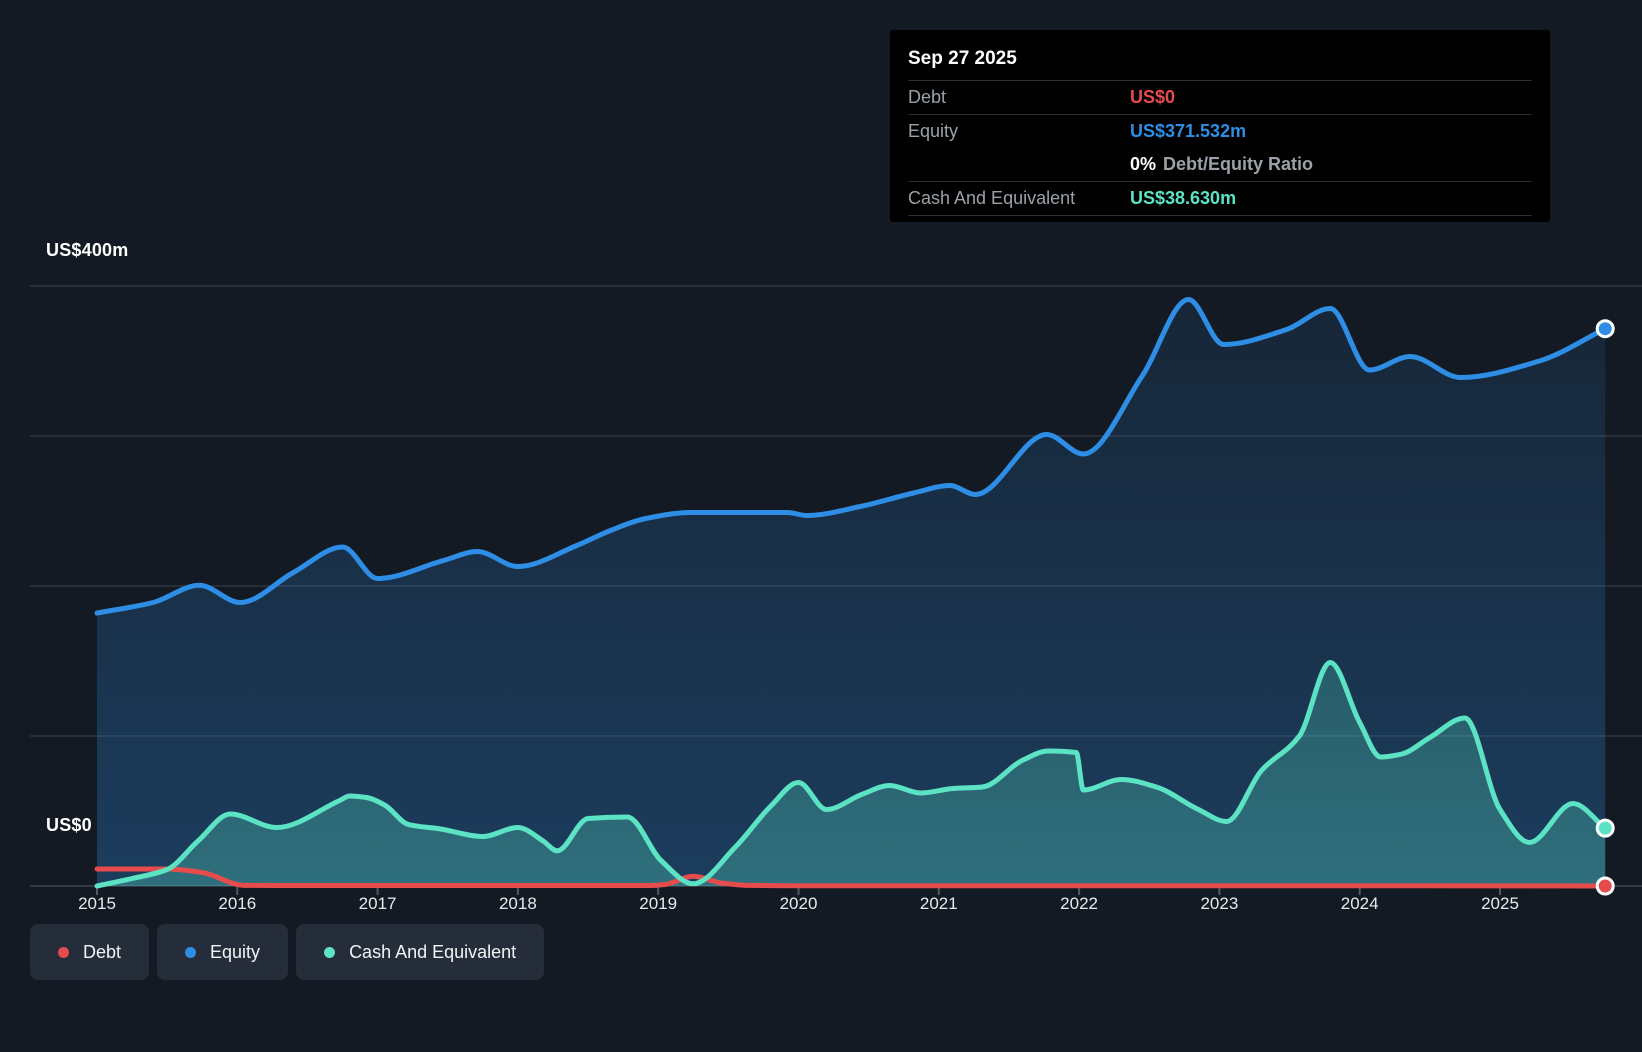 This screenshot has height=1052, width=1642. I want to click on cash-legend-dot-icon, so click(330, 952).